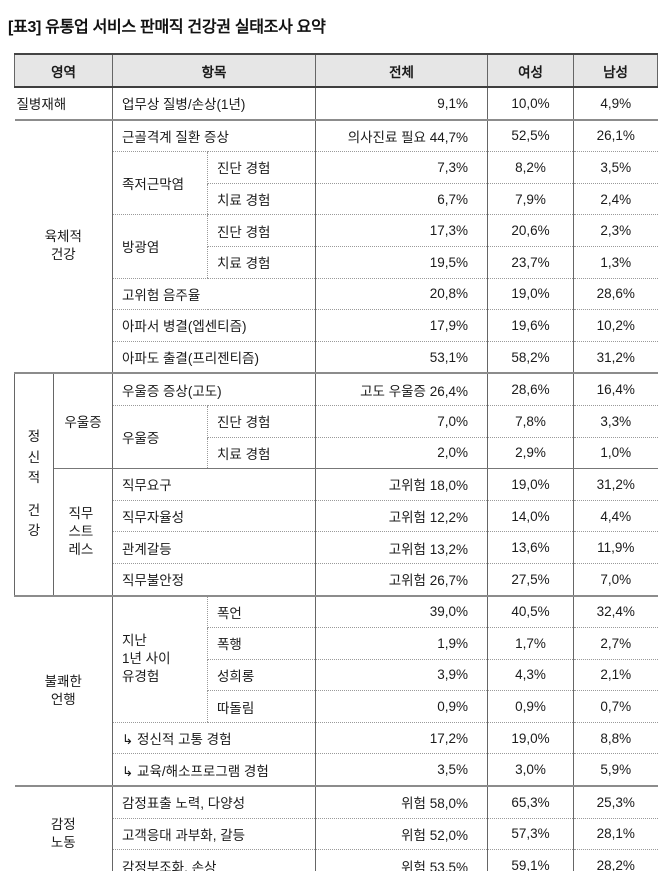 The image size is (669, 871). Describe the element at coordinates (34, 485) in the screenshot. I see `area-cell-mental: 정신적 건강` at that location.